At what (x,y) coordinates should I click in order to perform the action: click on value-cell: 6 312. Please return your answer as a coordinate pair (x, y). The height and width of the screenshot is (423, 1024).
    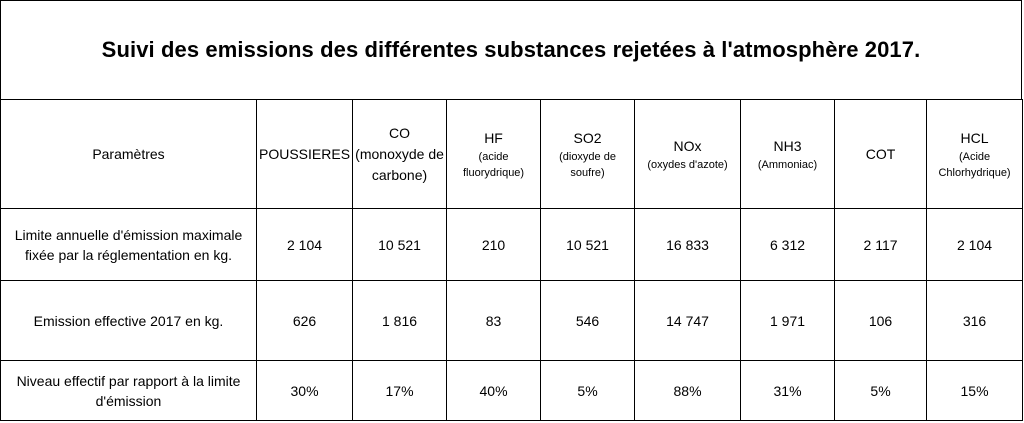
    Looking at the image, I should click on (788, 244).